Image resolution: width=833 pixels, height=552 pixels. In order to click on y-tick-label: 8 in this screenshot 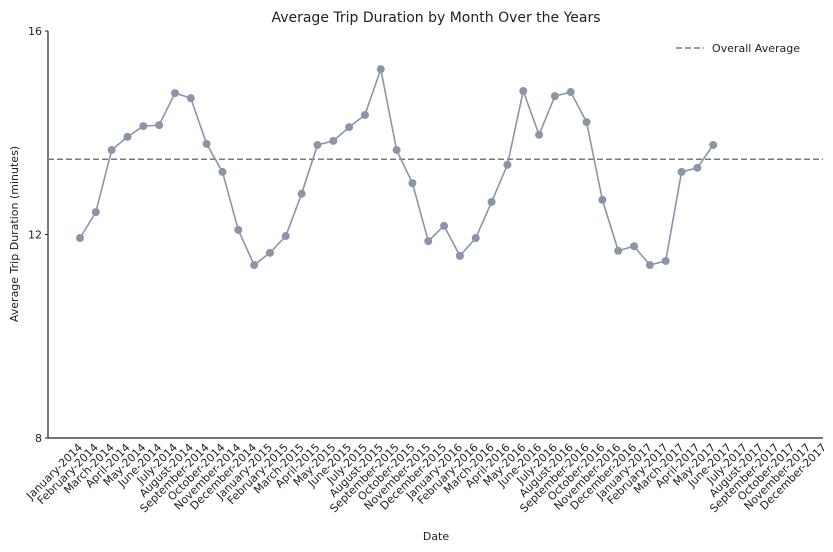, I will do `click(38, 438)`.